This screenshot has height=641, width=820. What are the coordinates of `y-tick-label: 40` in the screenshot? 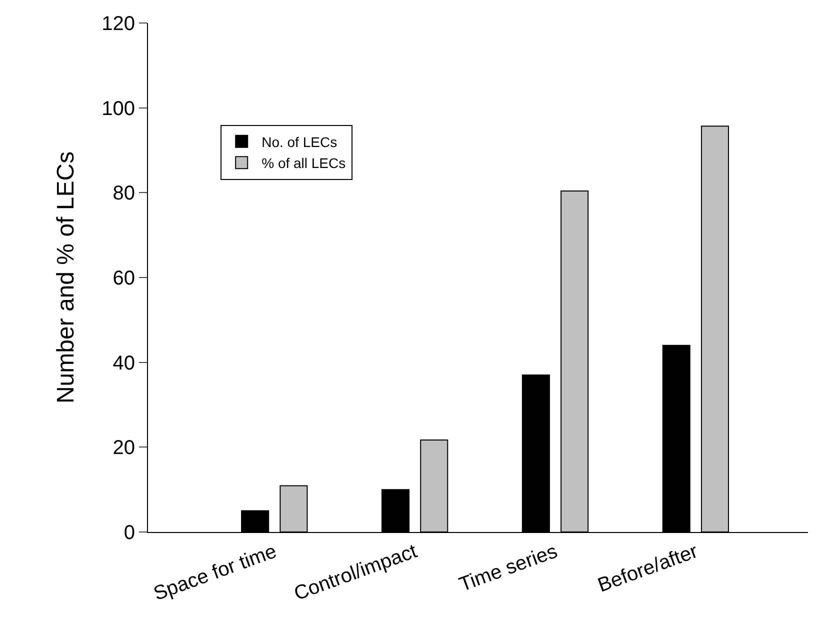 It's located at (123, 363).